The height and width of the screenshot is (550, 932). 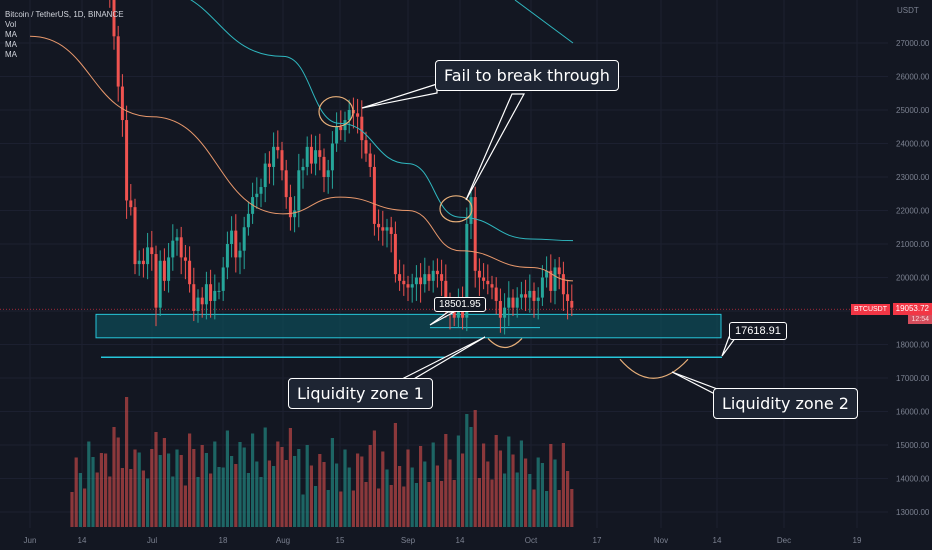 I want to click on y-tick-14: 27000.00, so click(x=913, y=43).